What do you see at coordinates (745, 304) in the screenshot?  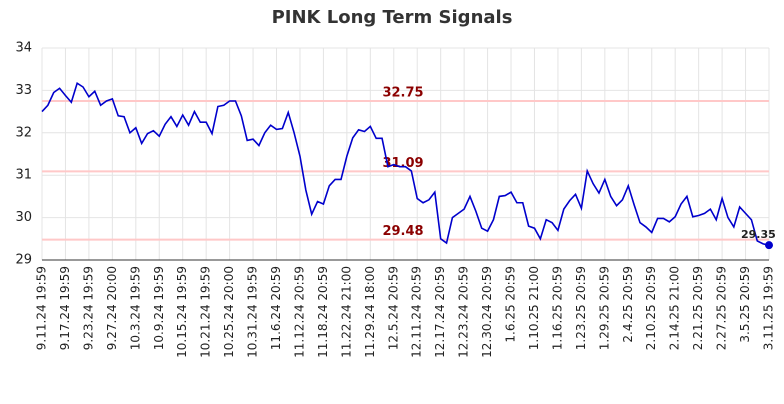 I see `x-tick-label: 3.5.25 20:59` at bounding box center [745, 304].